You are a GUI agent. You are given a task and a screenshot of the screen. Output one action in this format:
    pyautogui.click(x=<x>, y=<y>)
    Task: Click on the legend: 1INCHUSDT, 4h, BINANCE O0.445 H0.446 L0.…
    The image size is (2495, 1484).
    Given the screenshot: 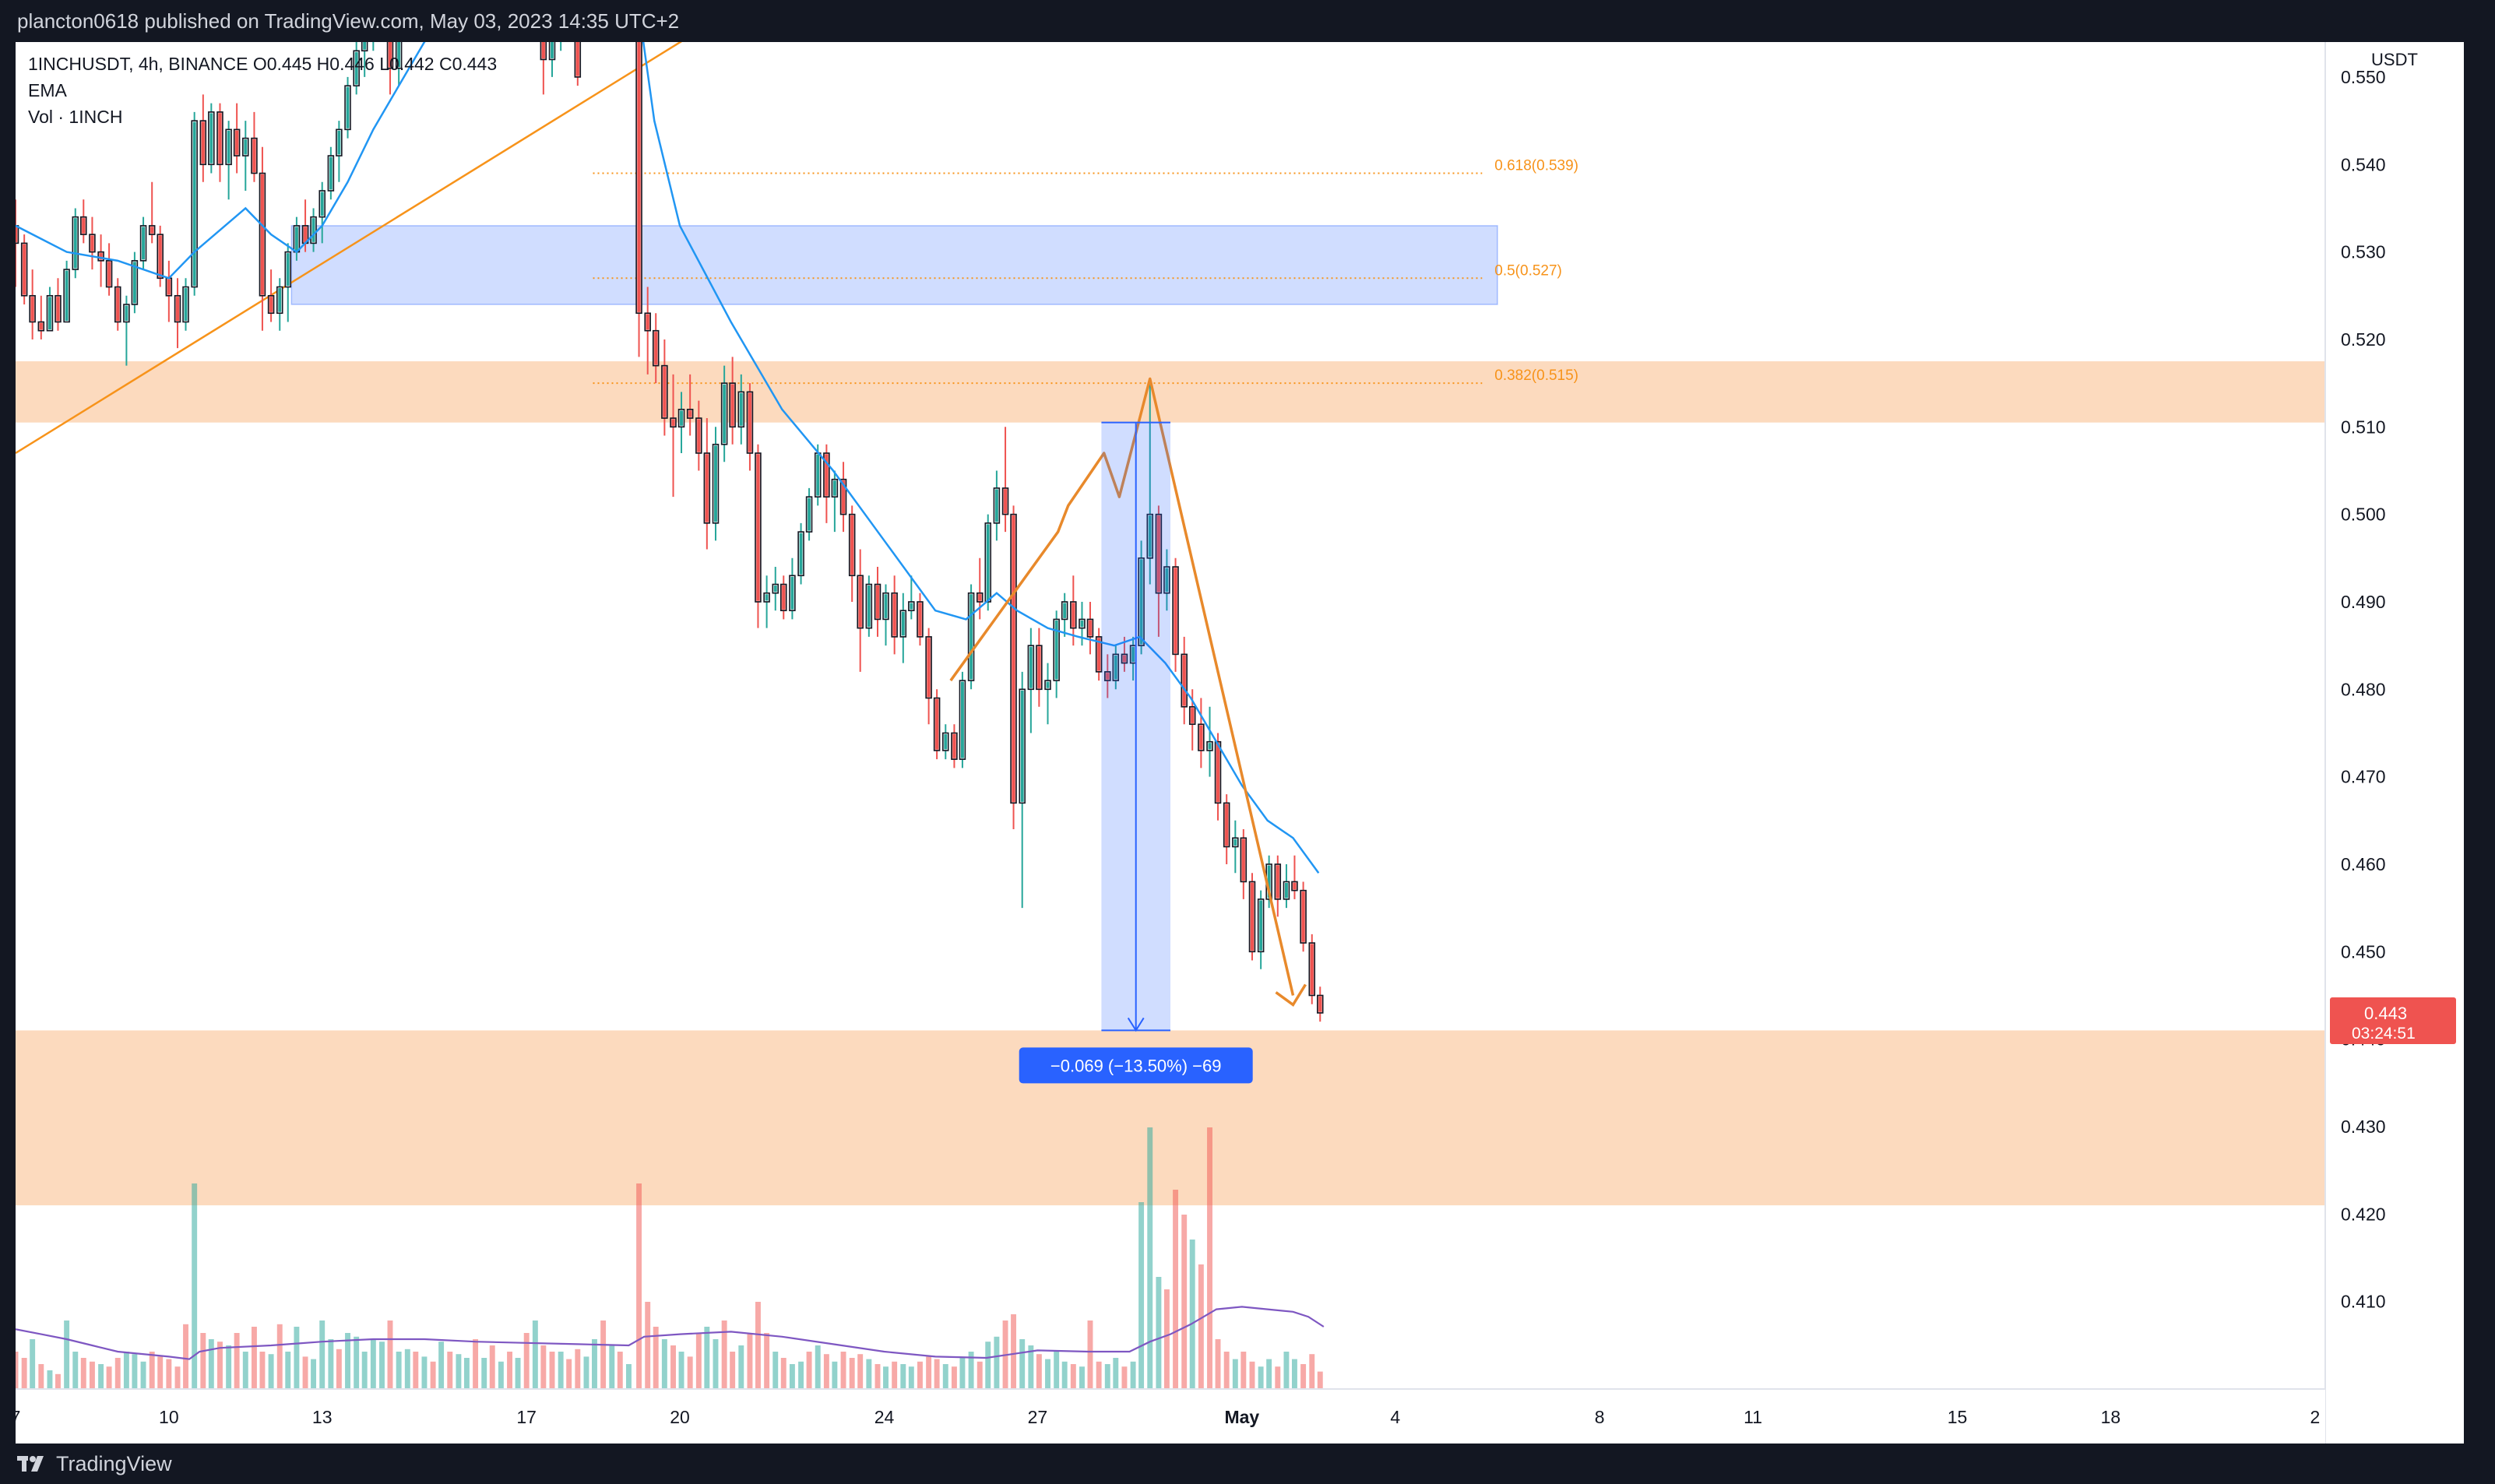 What is the action you would take?
    pyautogui.click(x=262, y=91)
    